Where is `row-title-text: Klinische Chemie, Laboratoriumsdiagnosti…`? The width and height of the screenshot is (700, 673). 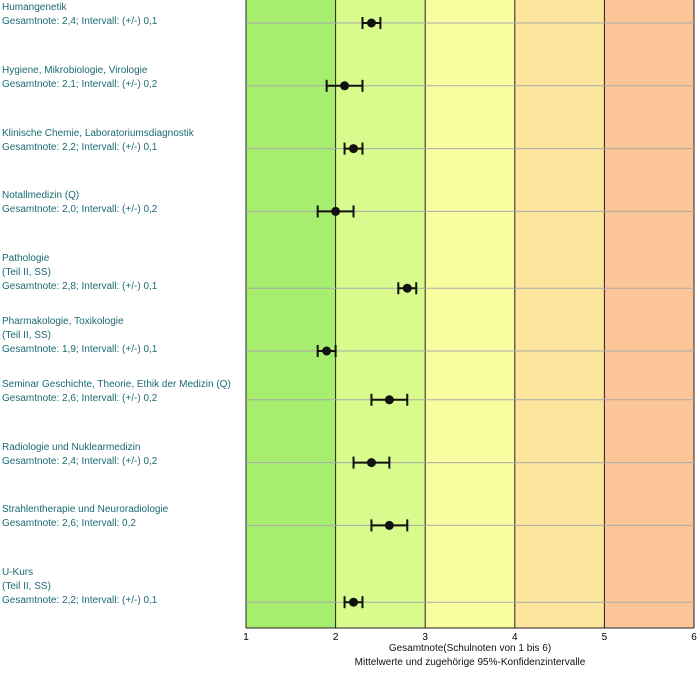
row-title-text: Klinische Chemie, Laboratoriumsdiagnosti… is located at coordinates (98, 133).